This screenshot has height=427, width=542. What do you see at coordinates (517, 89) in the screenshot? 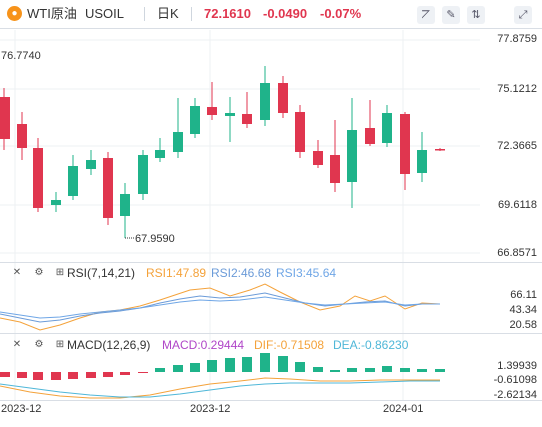
I see `price-axis-label: 75.1212` at bounding box center [517, 89].